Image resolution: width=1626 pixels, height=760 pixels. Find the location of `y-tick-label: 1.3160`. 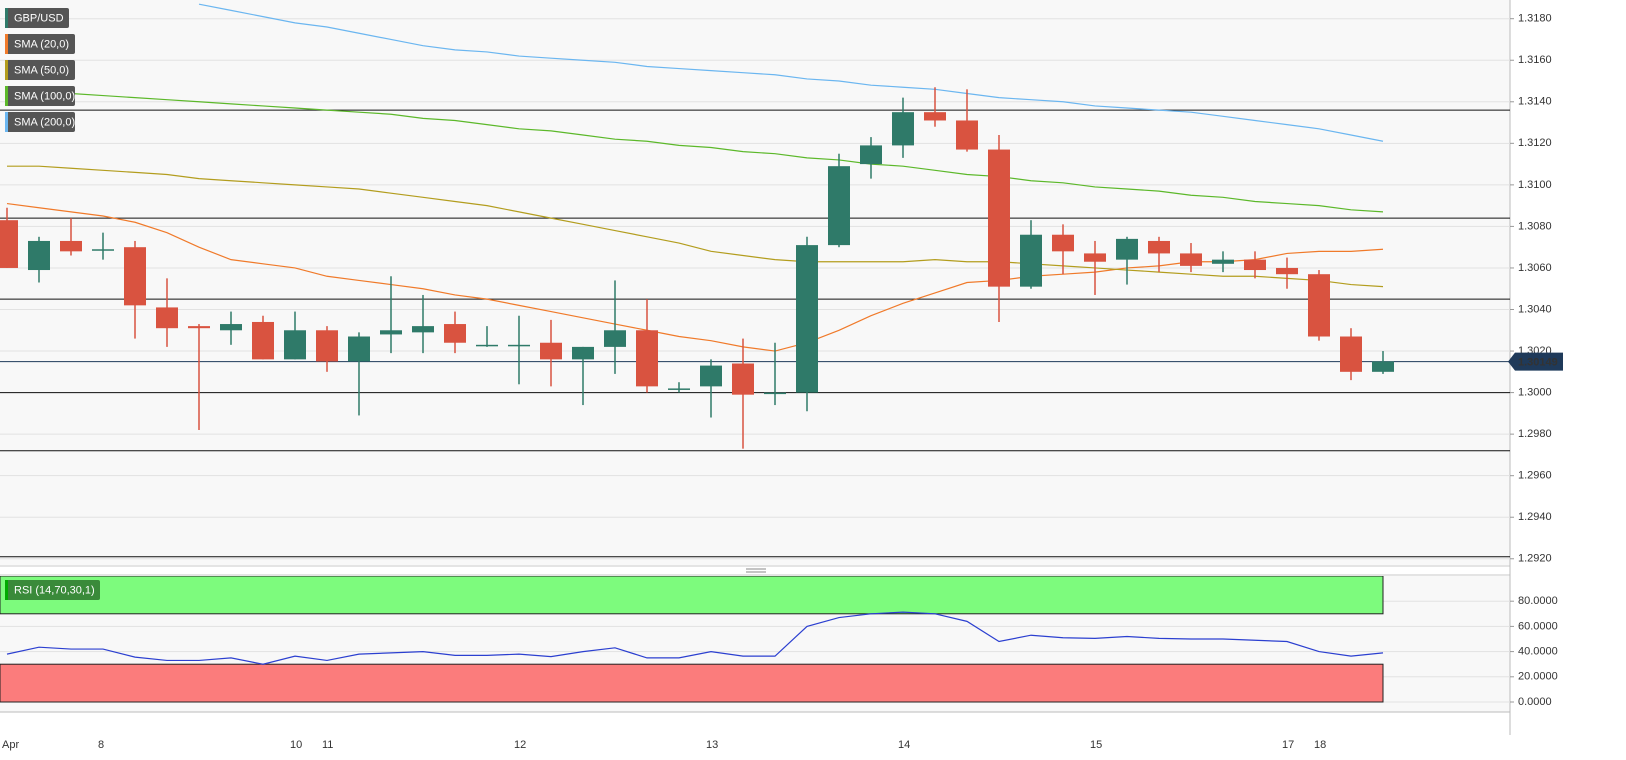

y-tick-label: 1.3160 is located at coordinates (1535, 60).